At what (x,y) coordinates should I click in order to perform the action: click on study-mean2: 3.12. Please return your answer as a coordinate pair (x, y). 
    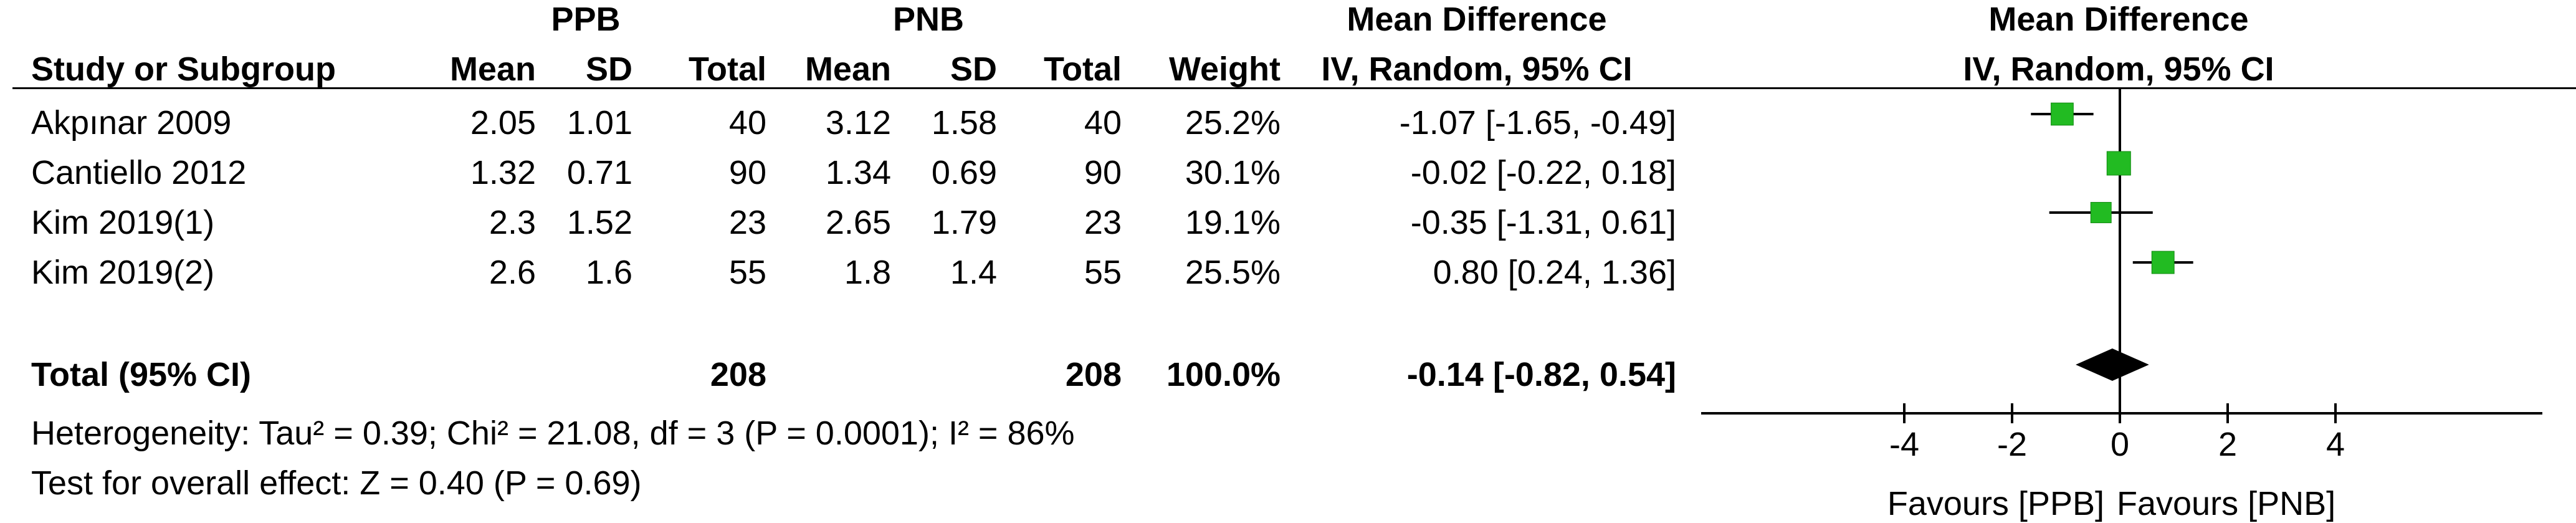
    Looking at the image, I should click on (858, 123).